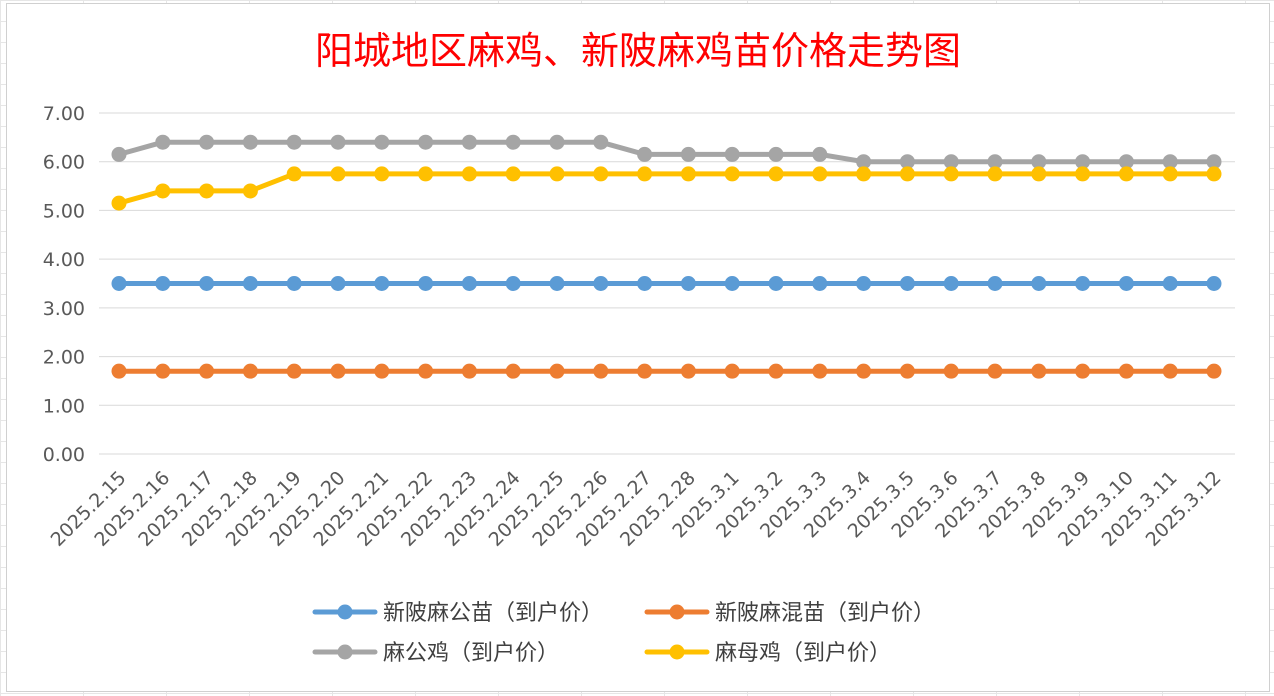 This screenshot has height=696, width=1274. I want to click on y-tick-label: 6.00, so click(64, 163).